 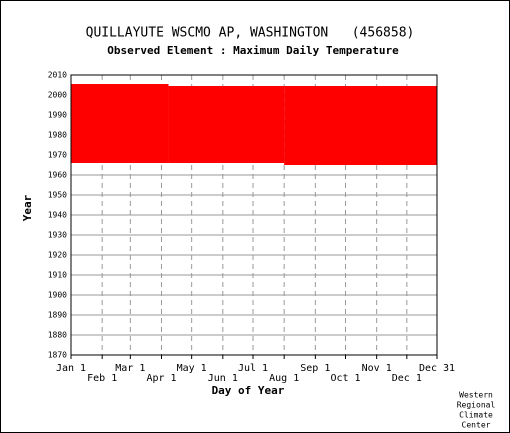 What do you see at coordinates (437, 368) in the screenshot?
I see `x-tick-label: Dec 31` at bounding box center [437, 368].